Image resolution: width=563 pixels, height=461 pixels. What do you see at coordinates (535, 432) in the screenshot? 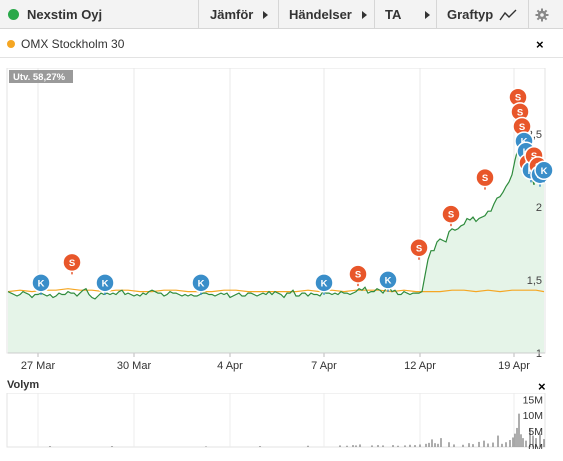
I see `volume-y-tick-label: 5M` at bounding box center [535, 432].